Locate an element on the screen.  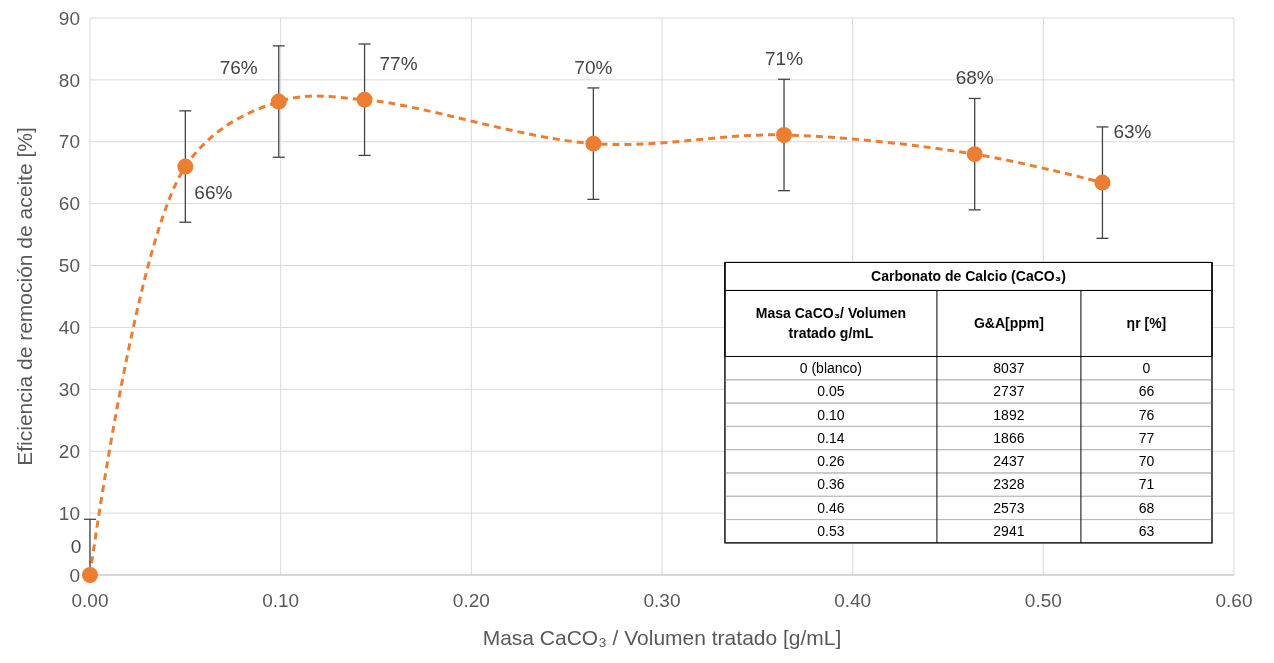
y-tick-label: 10 is located at coordinates (69, 513).